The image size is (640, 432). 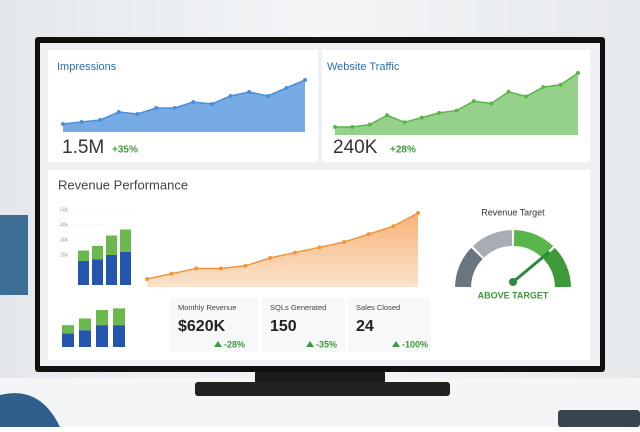 What do you see at coordinates (83, 147) in the screenshot?
I see `metric: 1.5M` at bounding box center [83, 147].